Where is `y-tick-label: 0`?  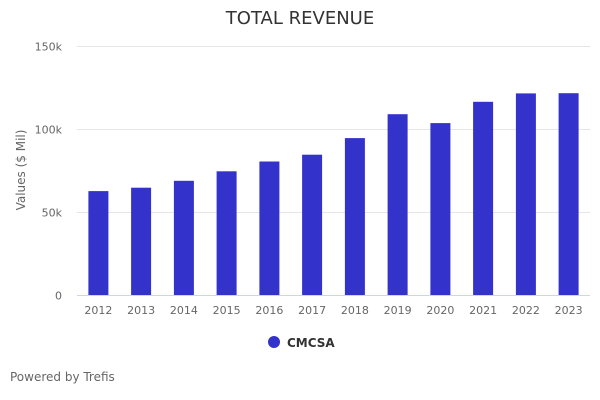 y-tick-label: 0 is located at coordinates (58, 296).